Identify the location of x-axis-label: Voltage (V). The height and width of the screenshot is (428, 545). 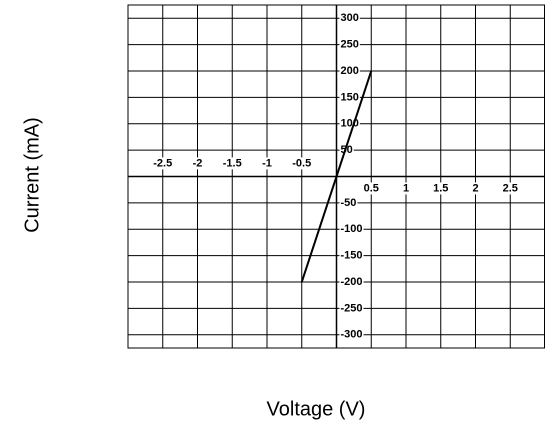
(316, 409).